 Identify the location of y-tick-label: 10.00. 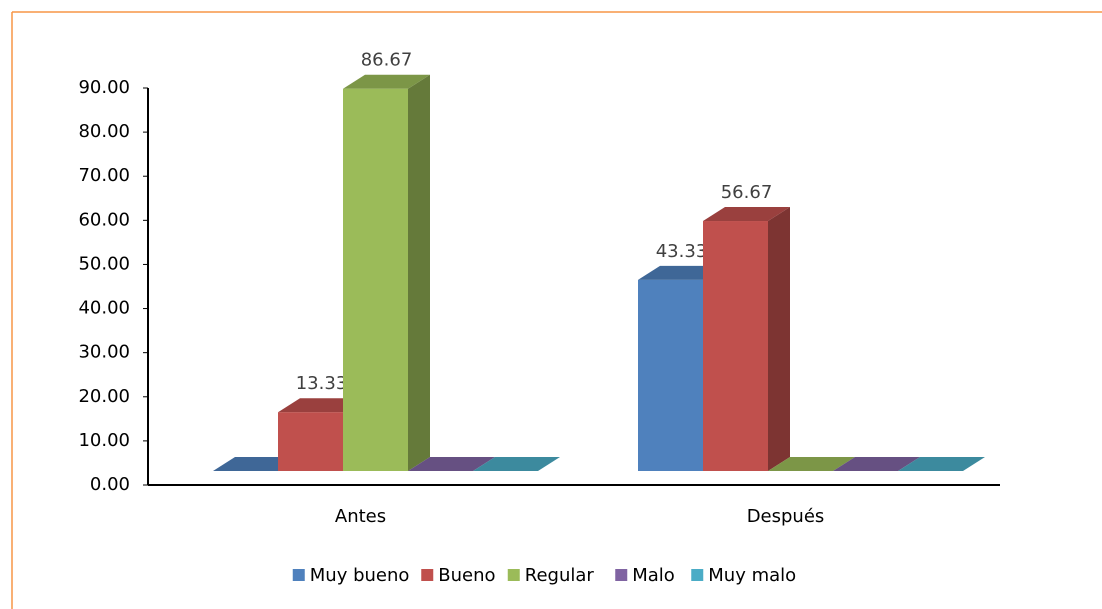
(104, 440).